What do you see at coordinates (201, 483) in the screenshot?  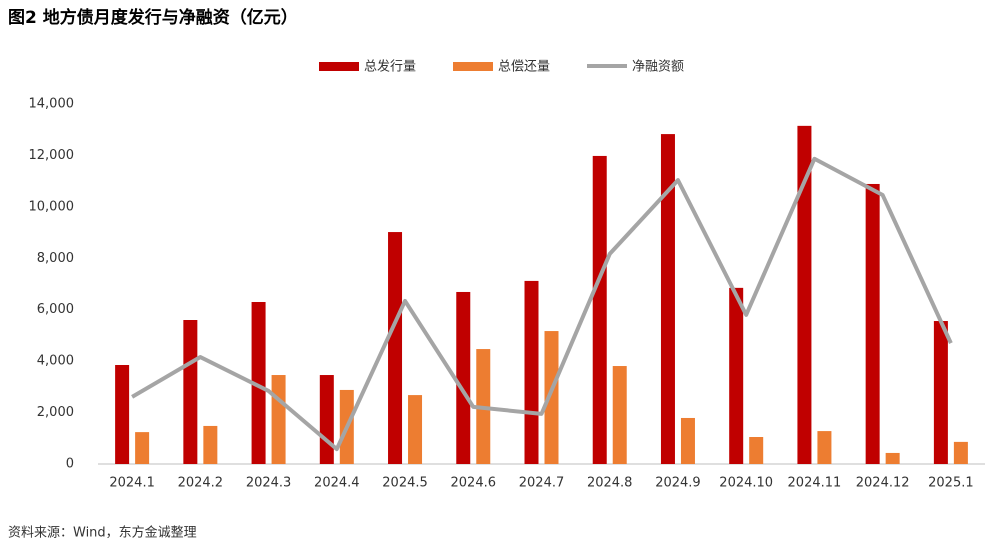 I see `x-tick-label: 2024.2` at bounding box center [201, 483].